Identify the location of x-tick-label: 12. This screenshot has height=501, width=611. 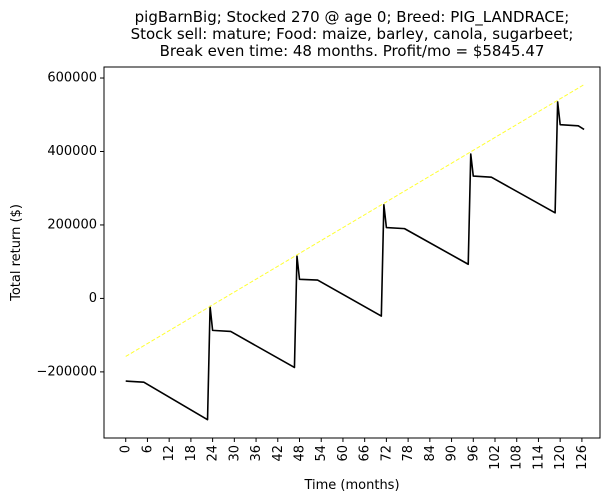
(169, 453).